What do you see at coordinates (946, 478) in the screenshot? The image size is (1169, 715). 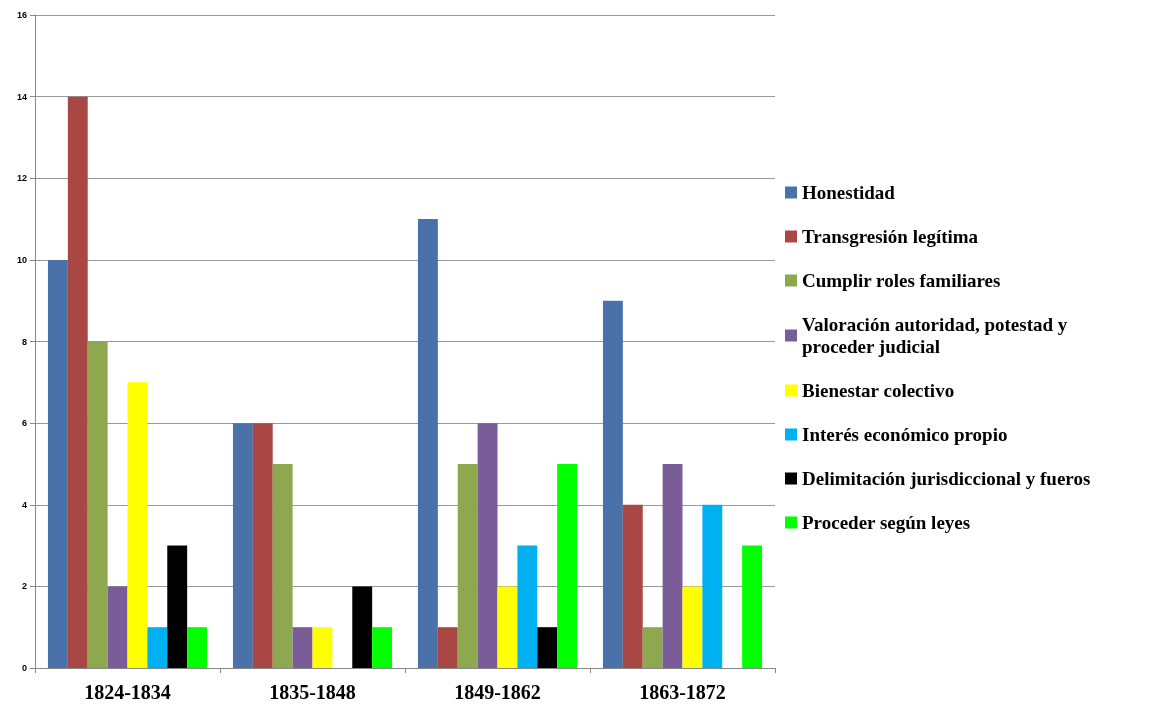 I see `legend-label: Delimitación jurisdiccional y fueros` at bounding box center [946, 478].